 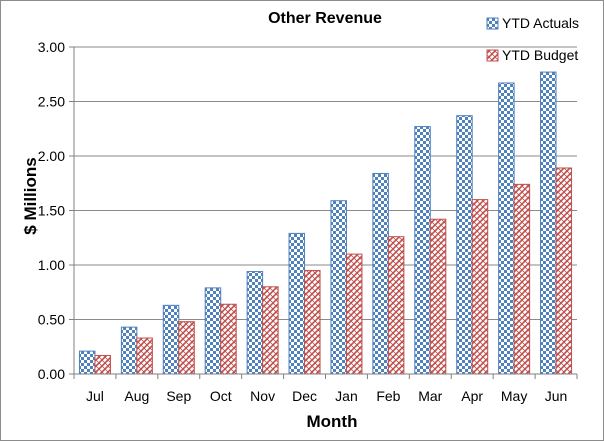 What do you see at coordinates (95, 396) in the screenshot?
I see `x-tick-label: Jul` at bounding box center [95, 396].